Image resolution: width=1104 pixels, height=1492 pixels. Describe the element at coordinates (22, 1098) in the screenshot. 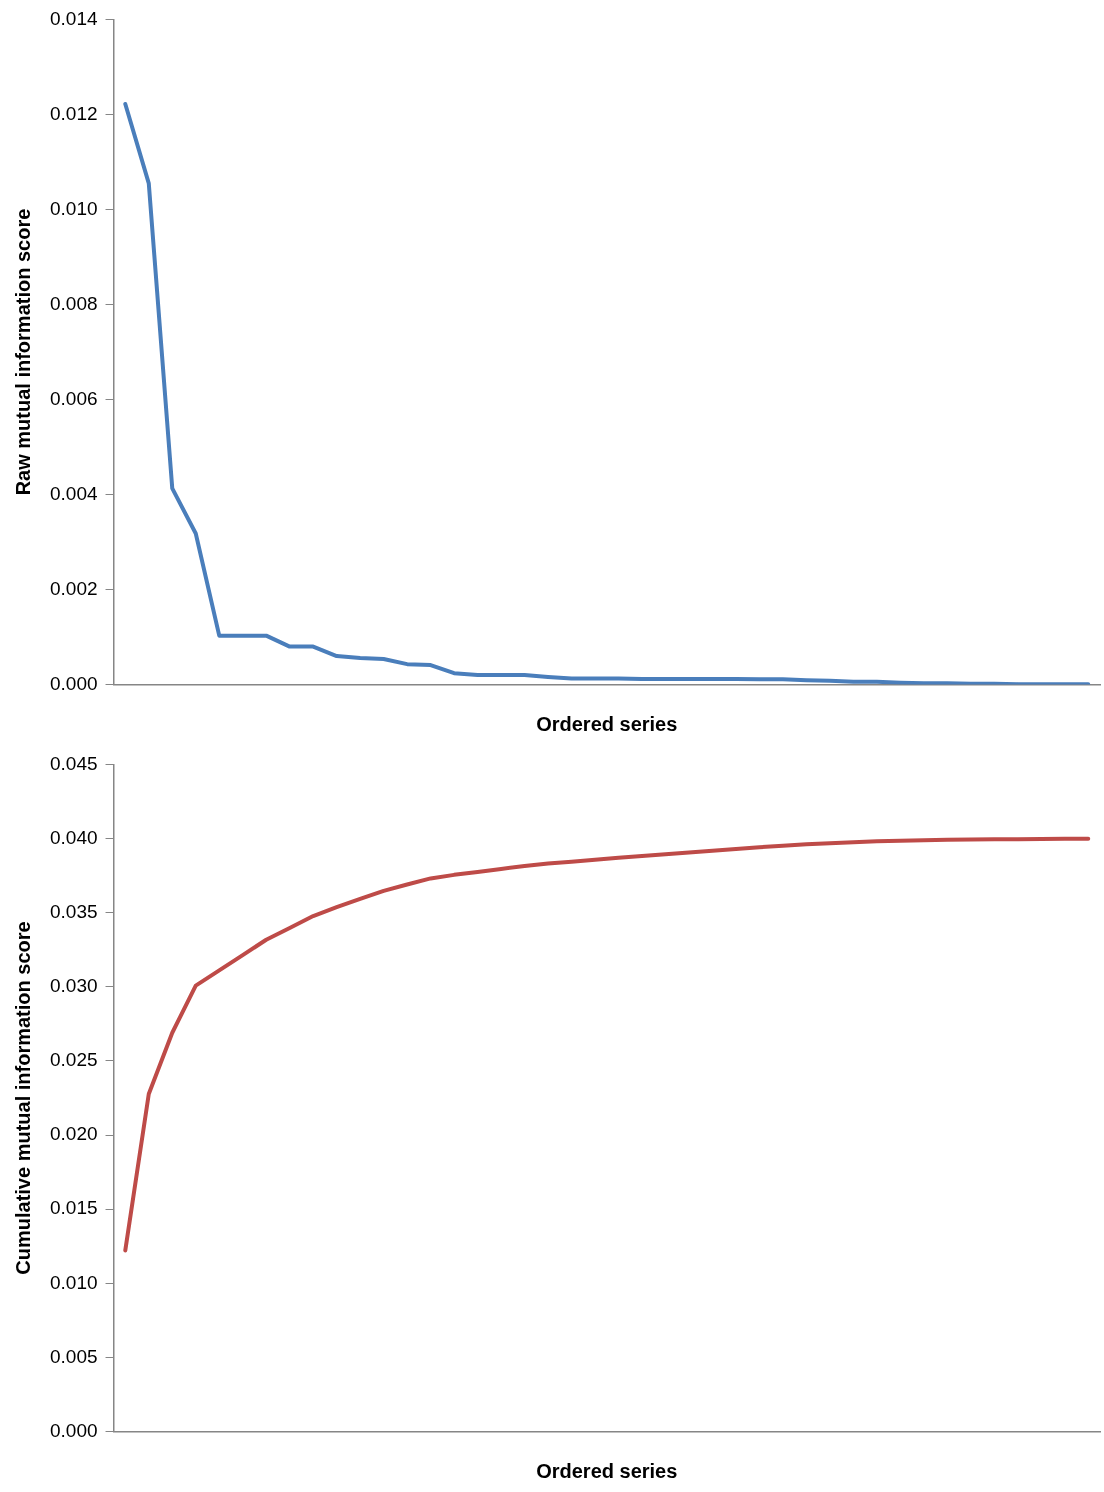

I see `y-axis-title: Cumulative mutual information score` at that location.